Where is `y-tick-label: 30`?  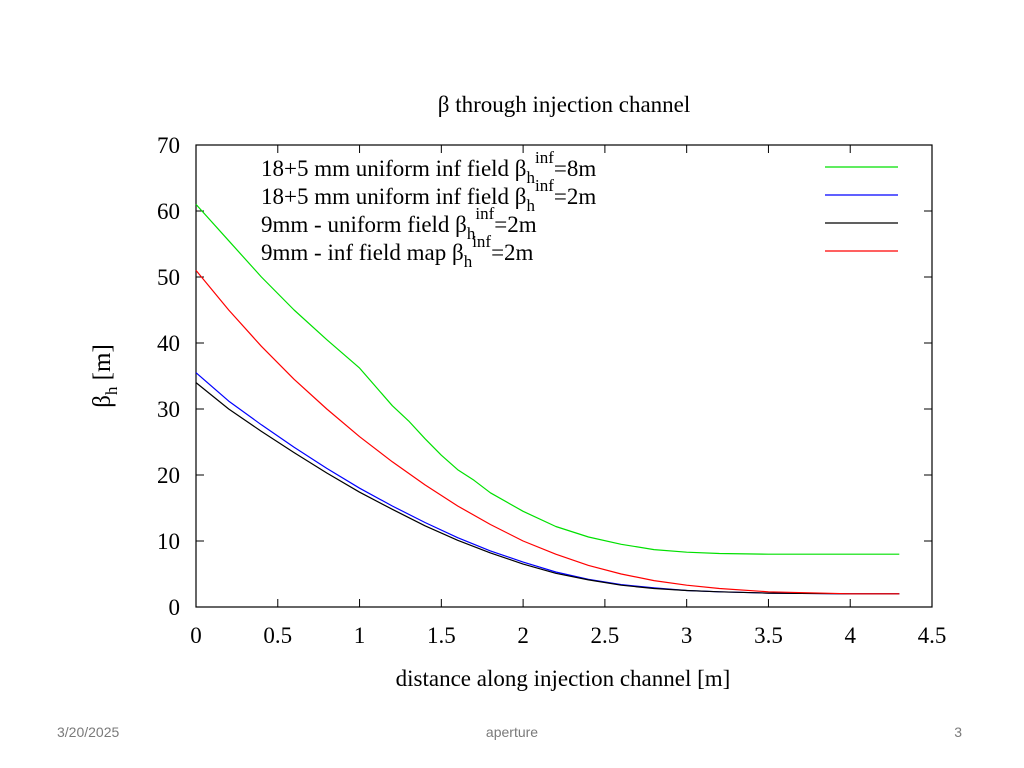
y-tick-label: 30 is located at coordinates (168, 409).